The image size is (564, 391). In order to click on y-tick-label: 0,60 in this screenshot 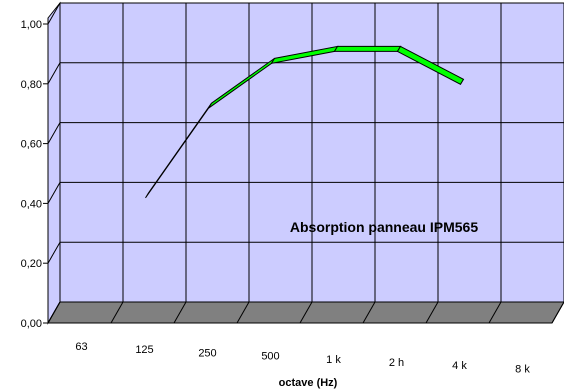, I will do `click(31, 145)`.